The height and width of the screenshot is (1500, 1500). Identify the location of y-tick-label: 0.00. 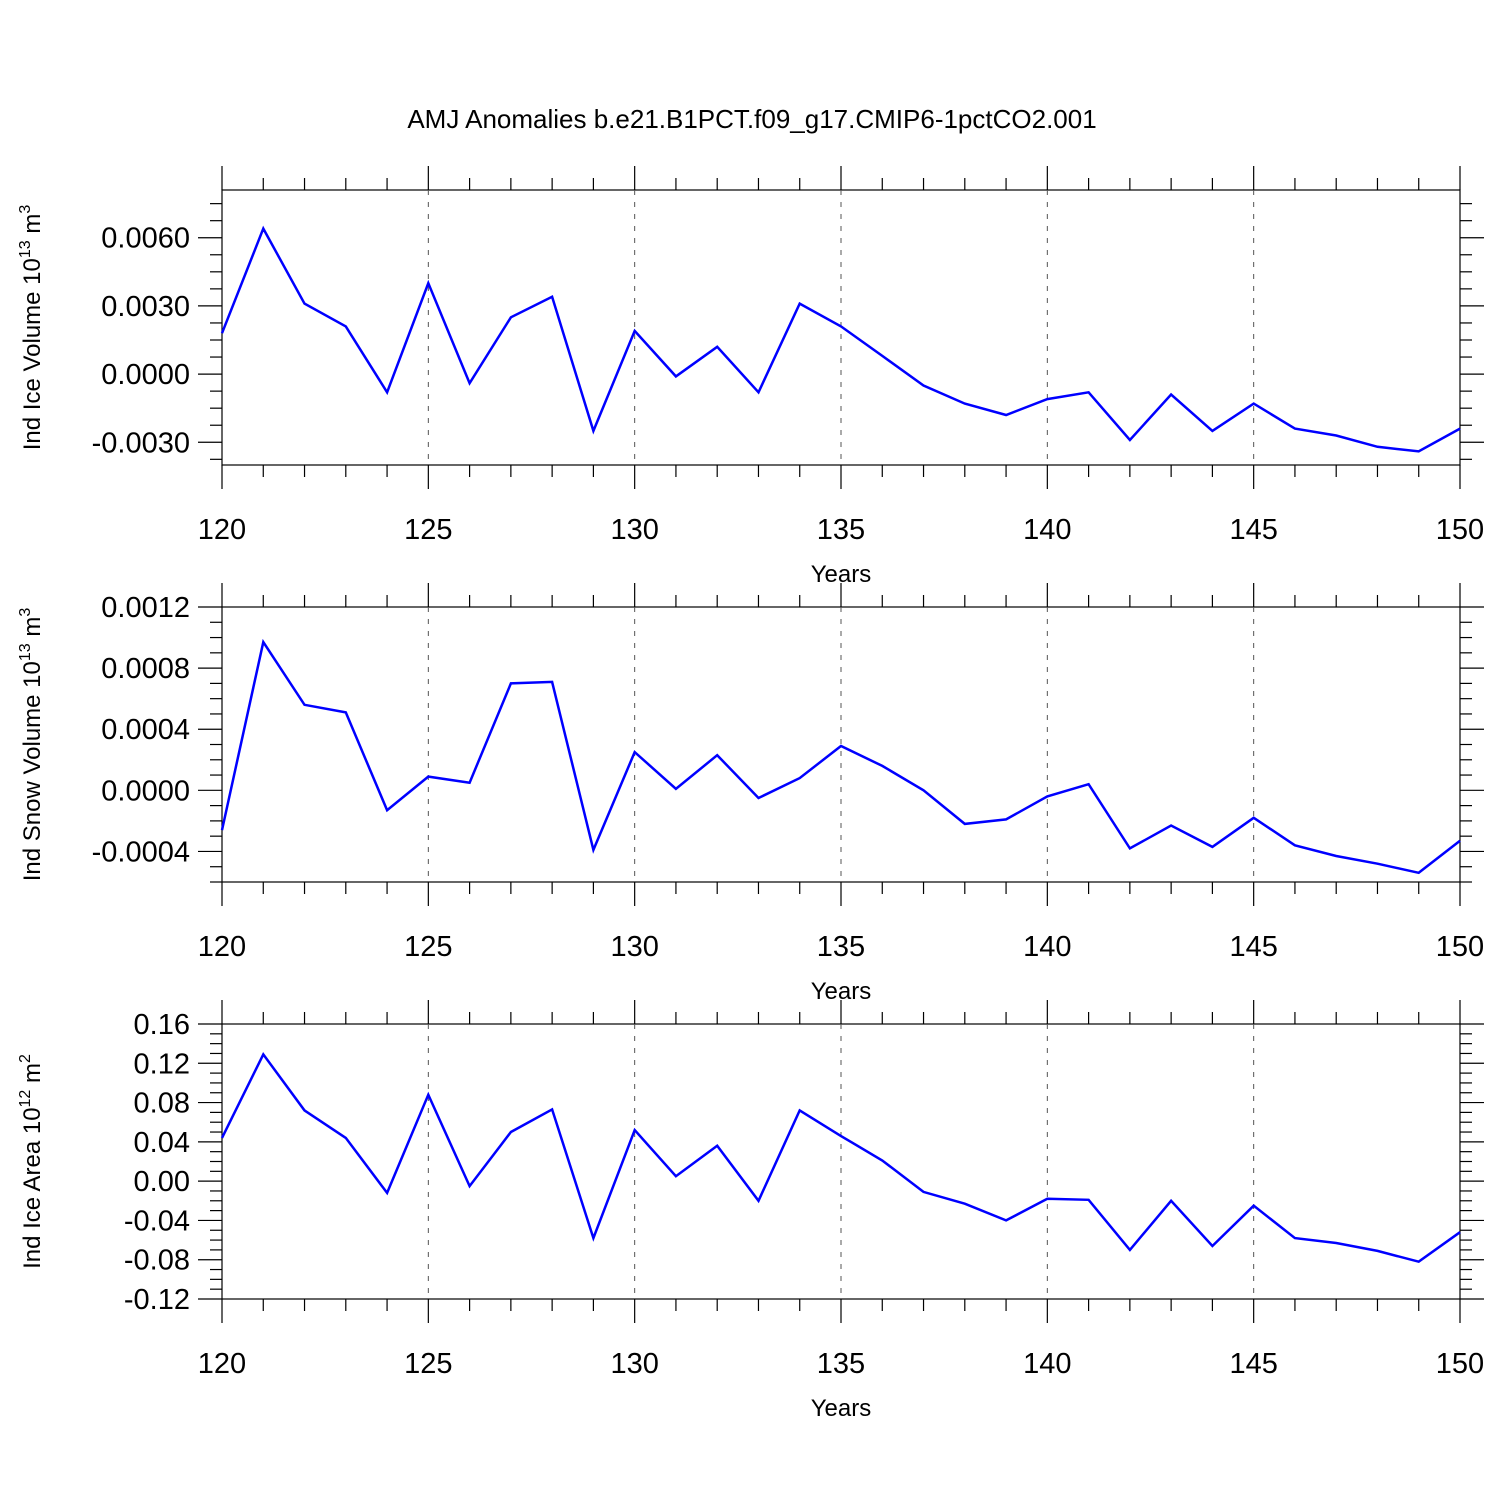
(162, 1182).